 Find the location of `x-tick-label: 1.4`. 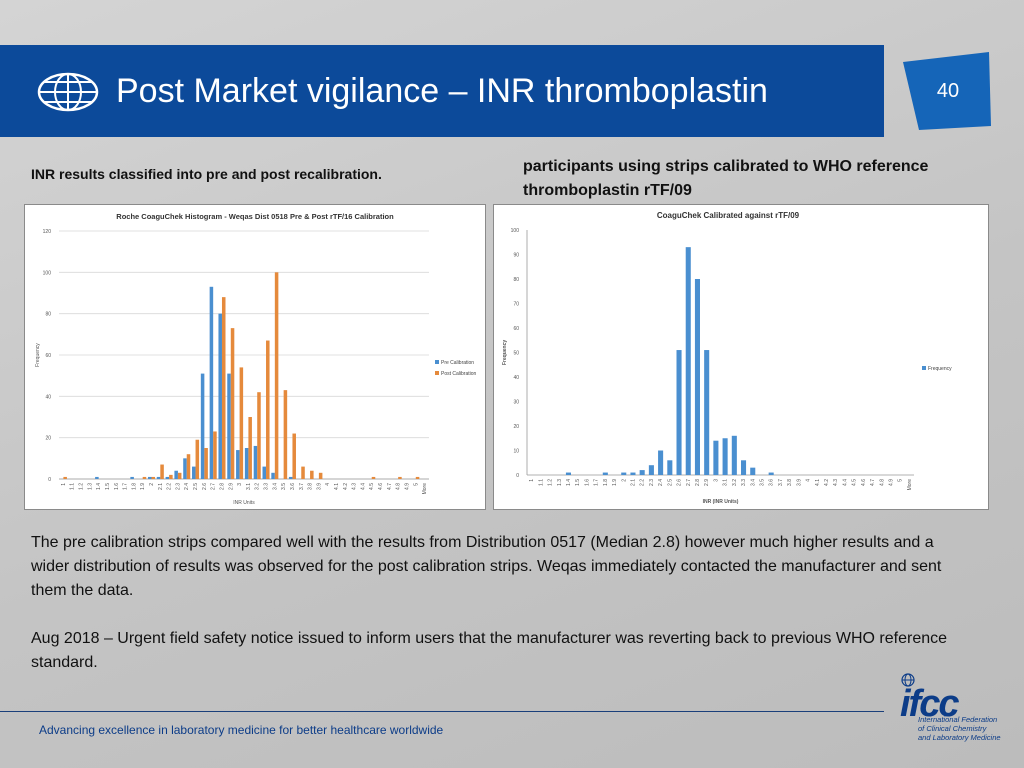

x-tick-label: 1.4 is located at coordinates (569, 482).